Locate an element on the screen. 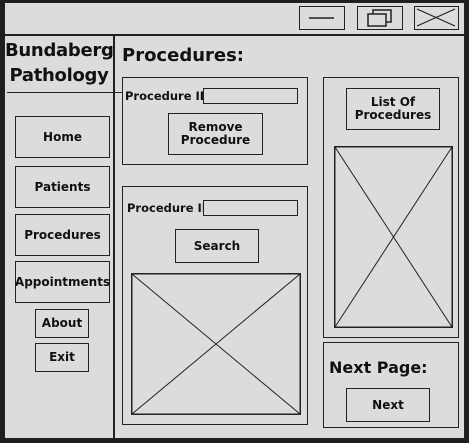 The image size is (469, 443). search-procedure-id-input is located at coordinates (250, 208).